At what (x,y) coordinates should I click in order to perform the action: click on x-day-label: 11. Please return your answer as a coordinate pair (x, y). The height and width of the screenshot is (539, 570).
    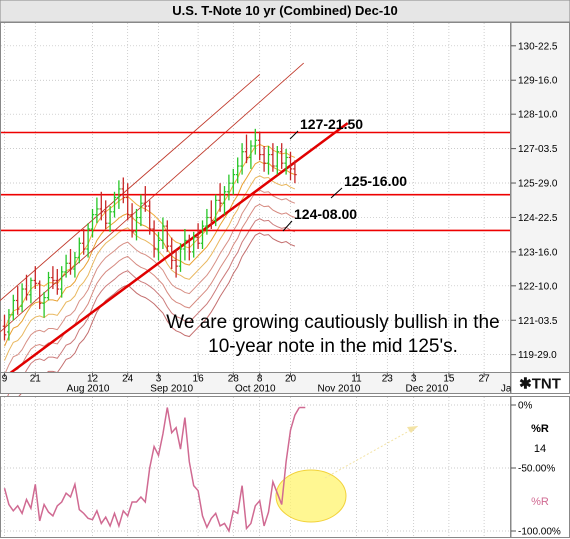
    Looking at the image, I should click on (356, 379).